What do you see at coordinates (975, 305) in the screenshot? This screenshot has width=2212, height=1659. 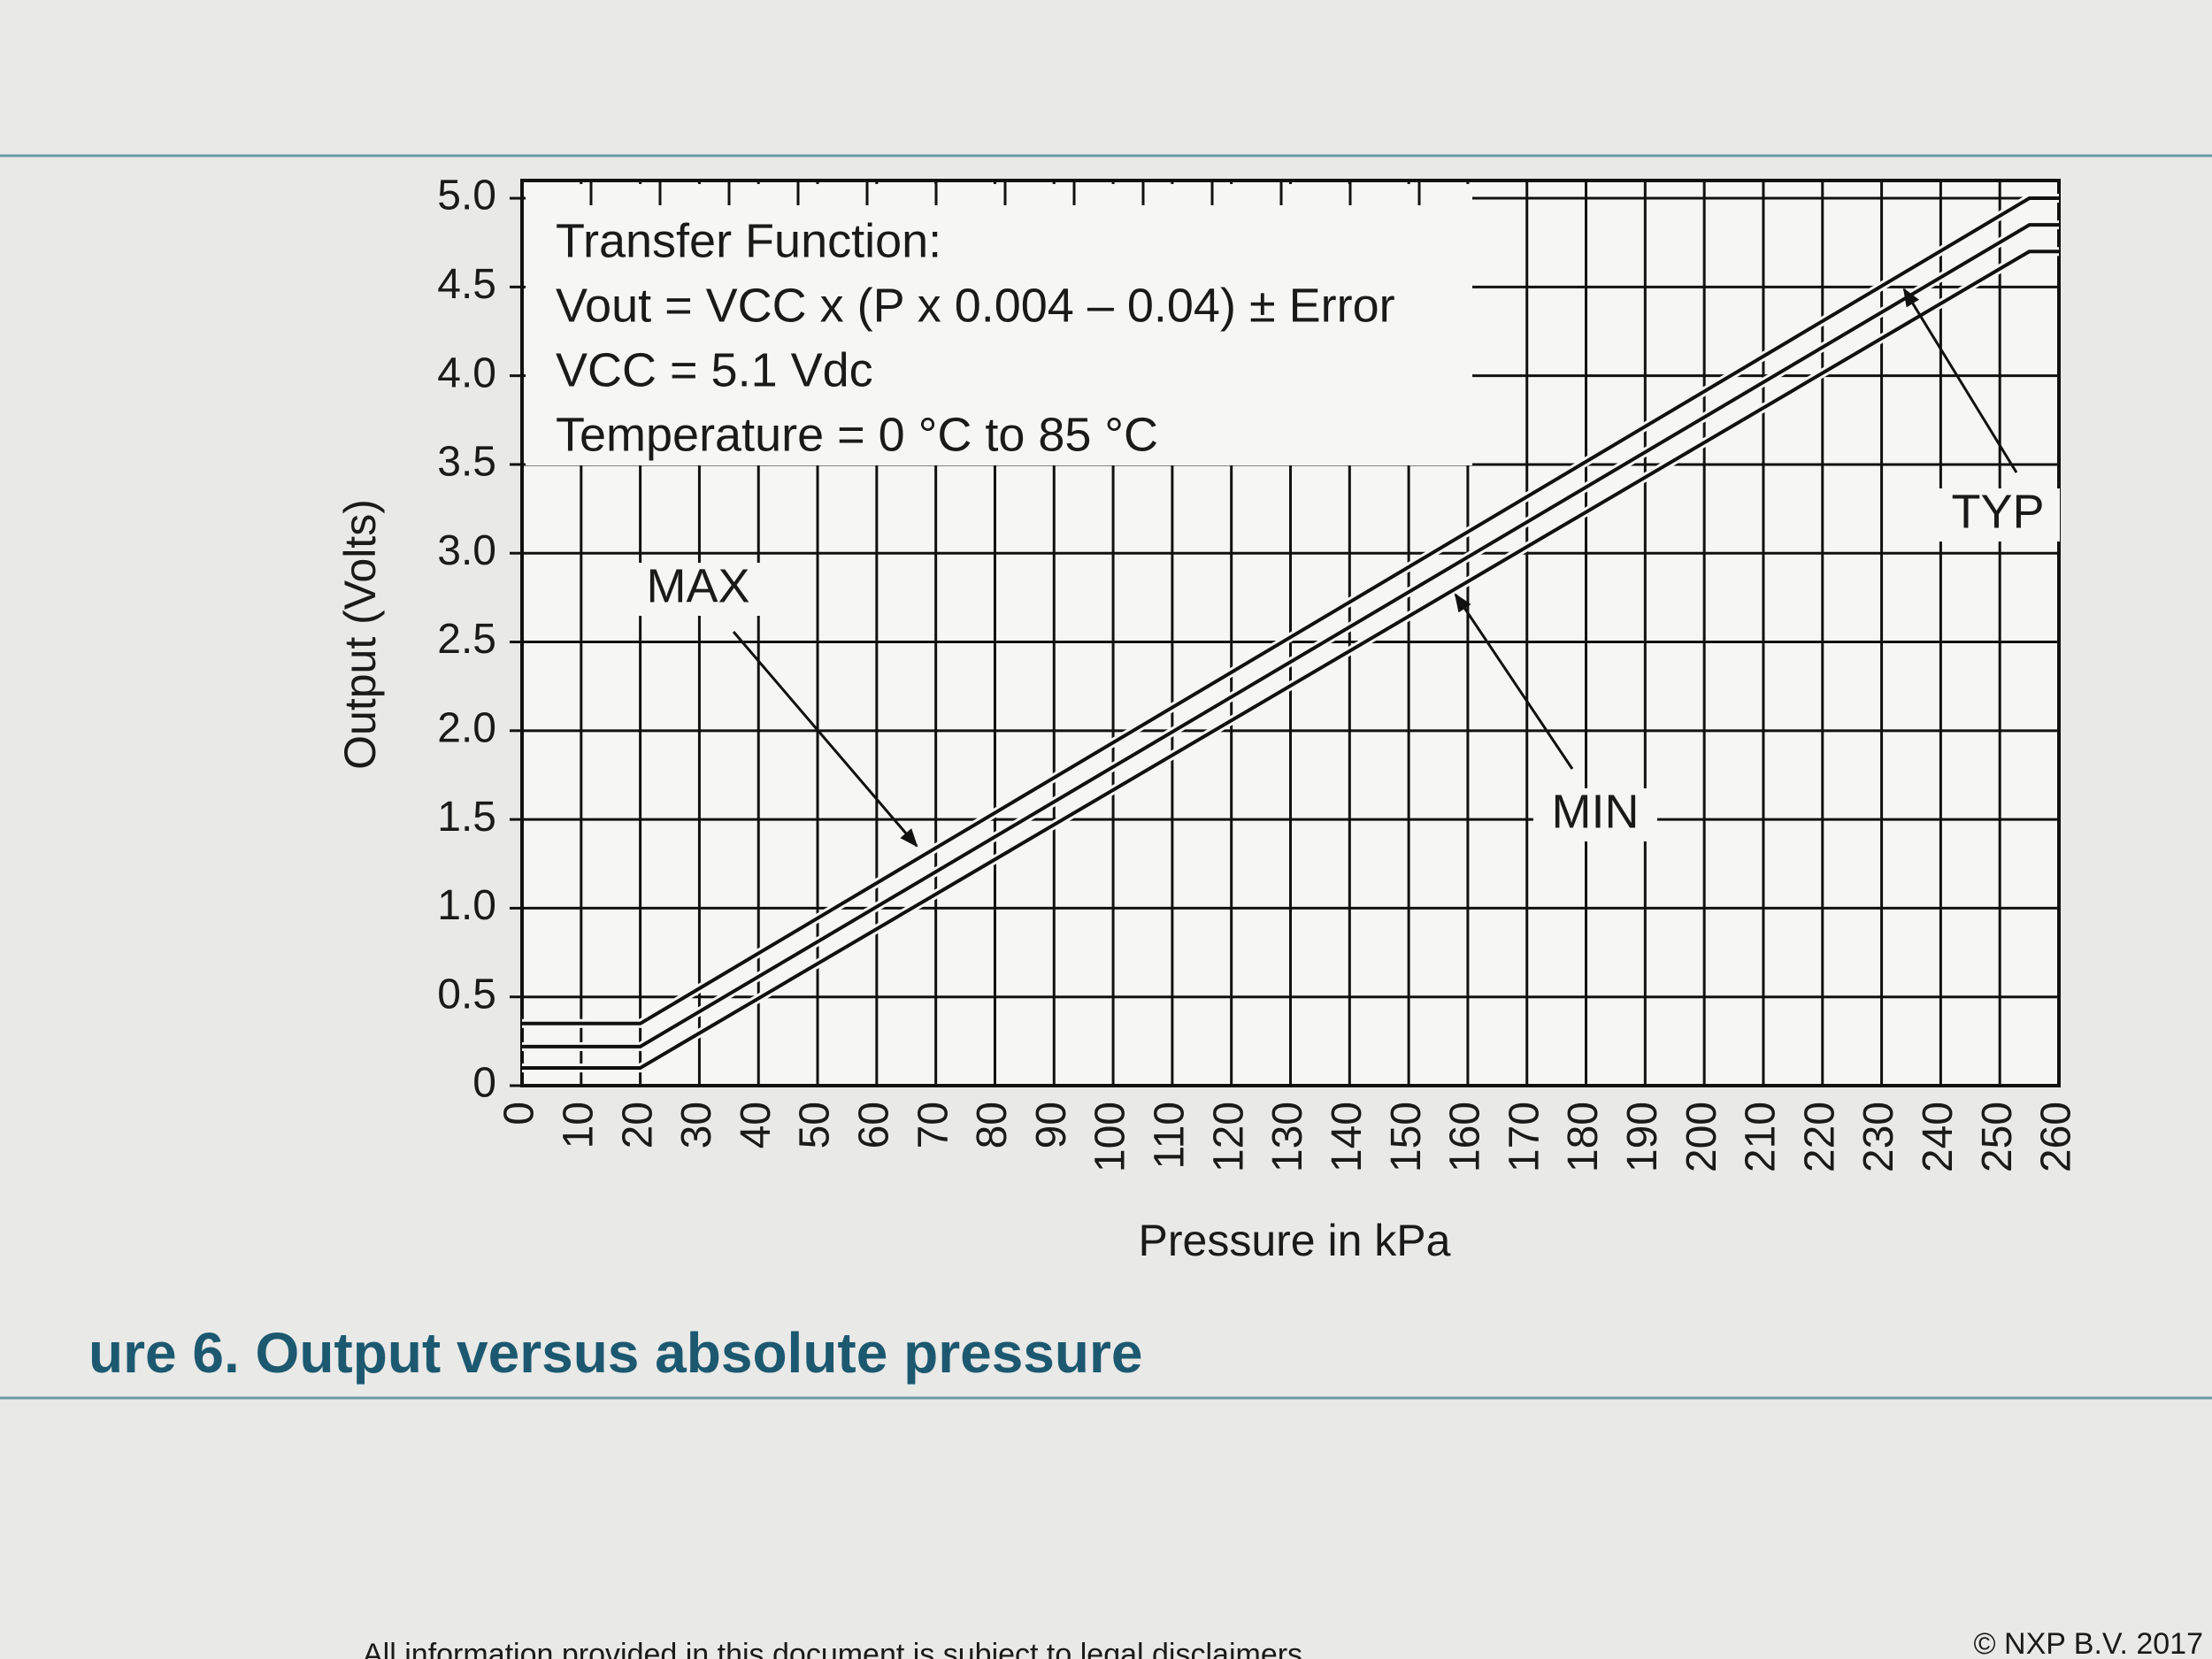 I see `annotation: Vout = VCC x (P x 0.004 – 0.04) ± Error` at bounding box center [975, 305].